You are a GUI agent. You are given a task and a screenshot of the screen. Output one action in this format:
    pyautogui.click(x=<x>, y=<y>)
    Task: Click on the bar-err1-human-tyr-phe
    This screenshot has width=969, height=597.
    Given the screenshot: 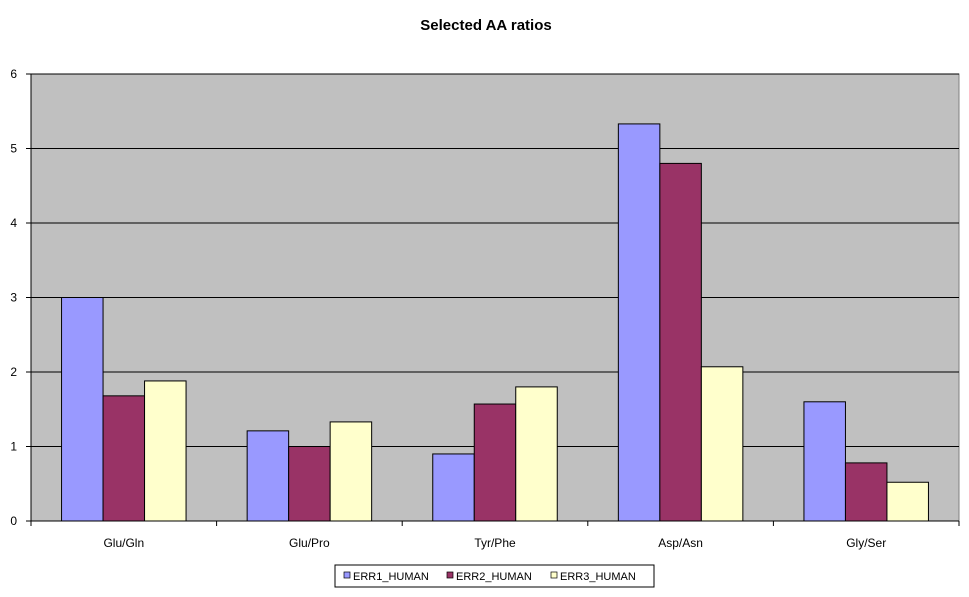 What is the action you would take?
    pyautogui.click(x=453, y=487)
    